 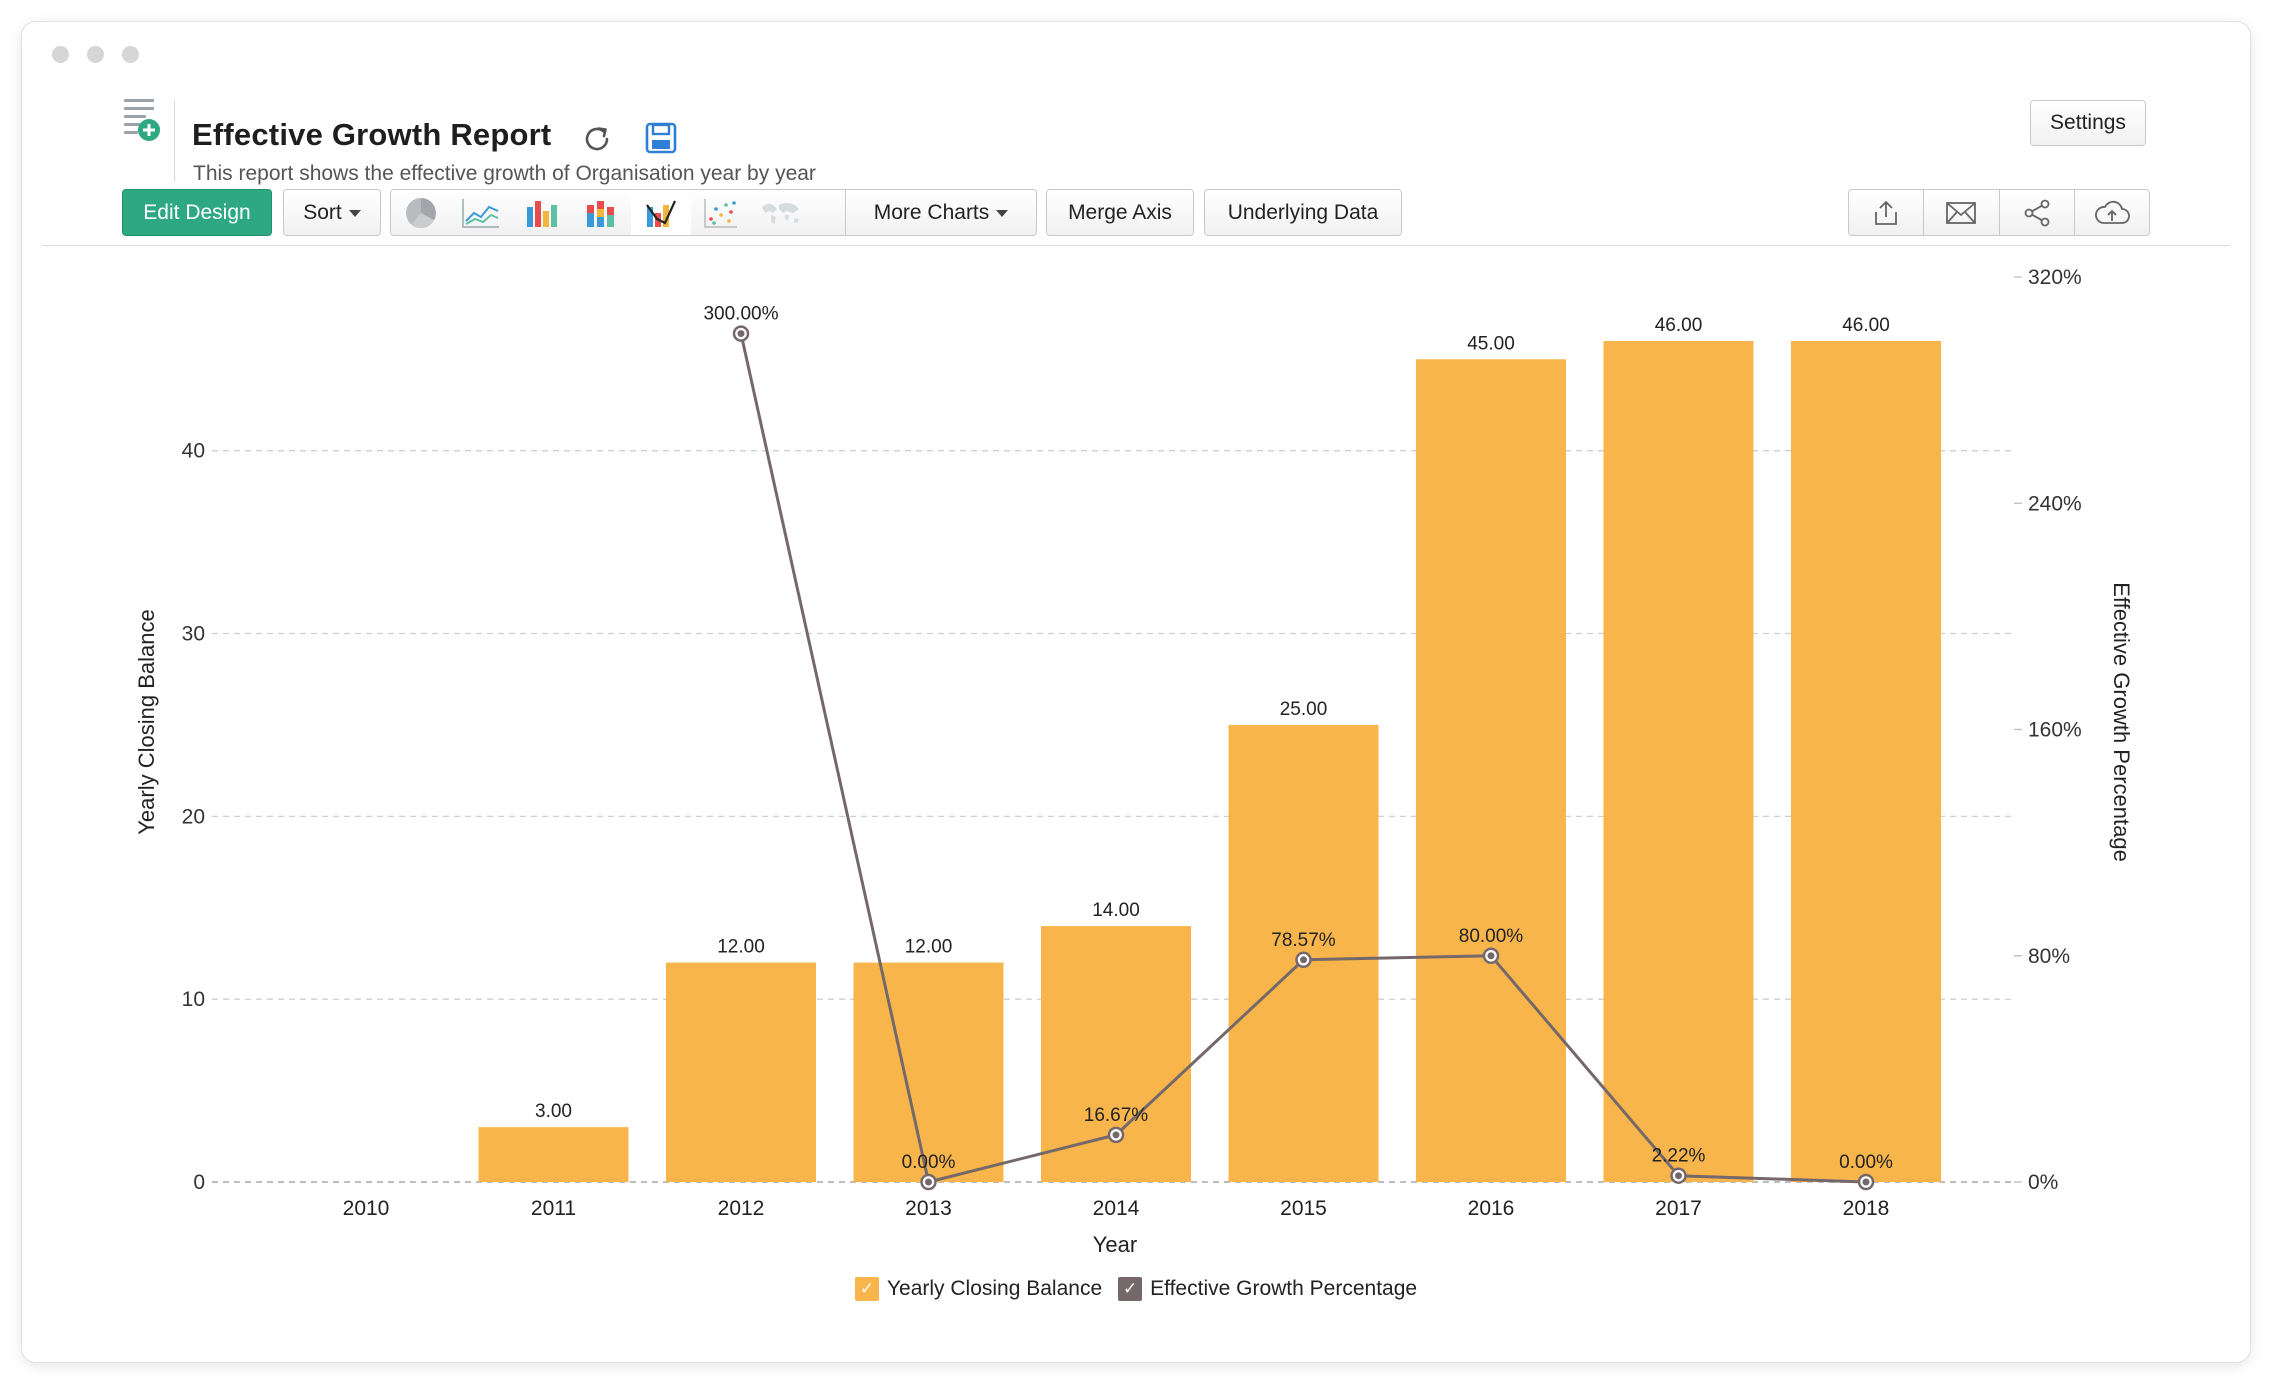 I want to click on x-tick-label: 2018, so click(x=1866, y=1208).